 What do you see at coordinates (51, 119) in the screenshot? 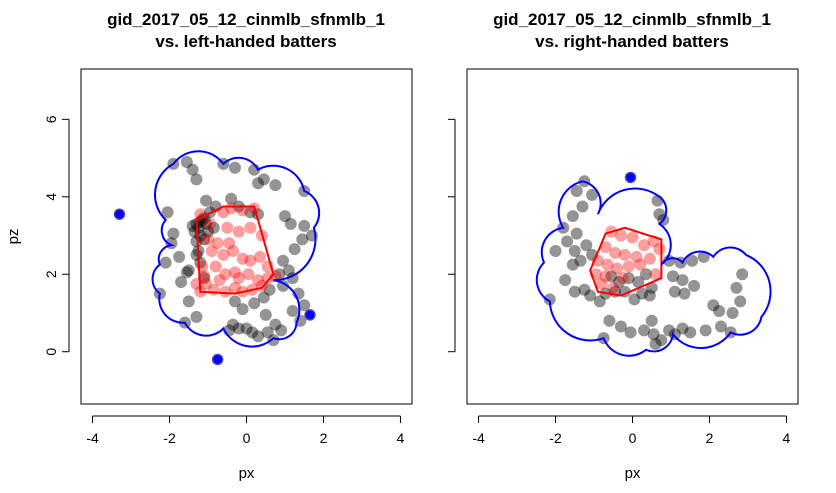
I see `y-tick-label: 6` at bounding box center [51, 119].